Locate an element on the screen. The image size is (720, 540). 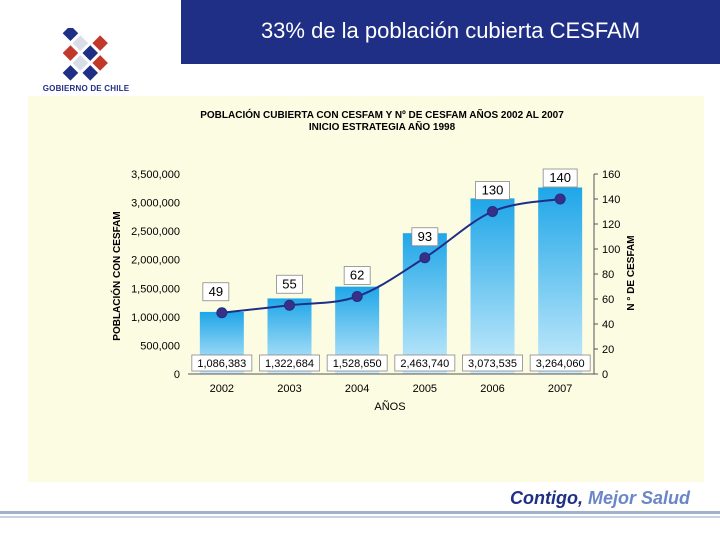
cesfam-label: 49 is located at coordinates (216, 291).